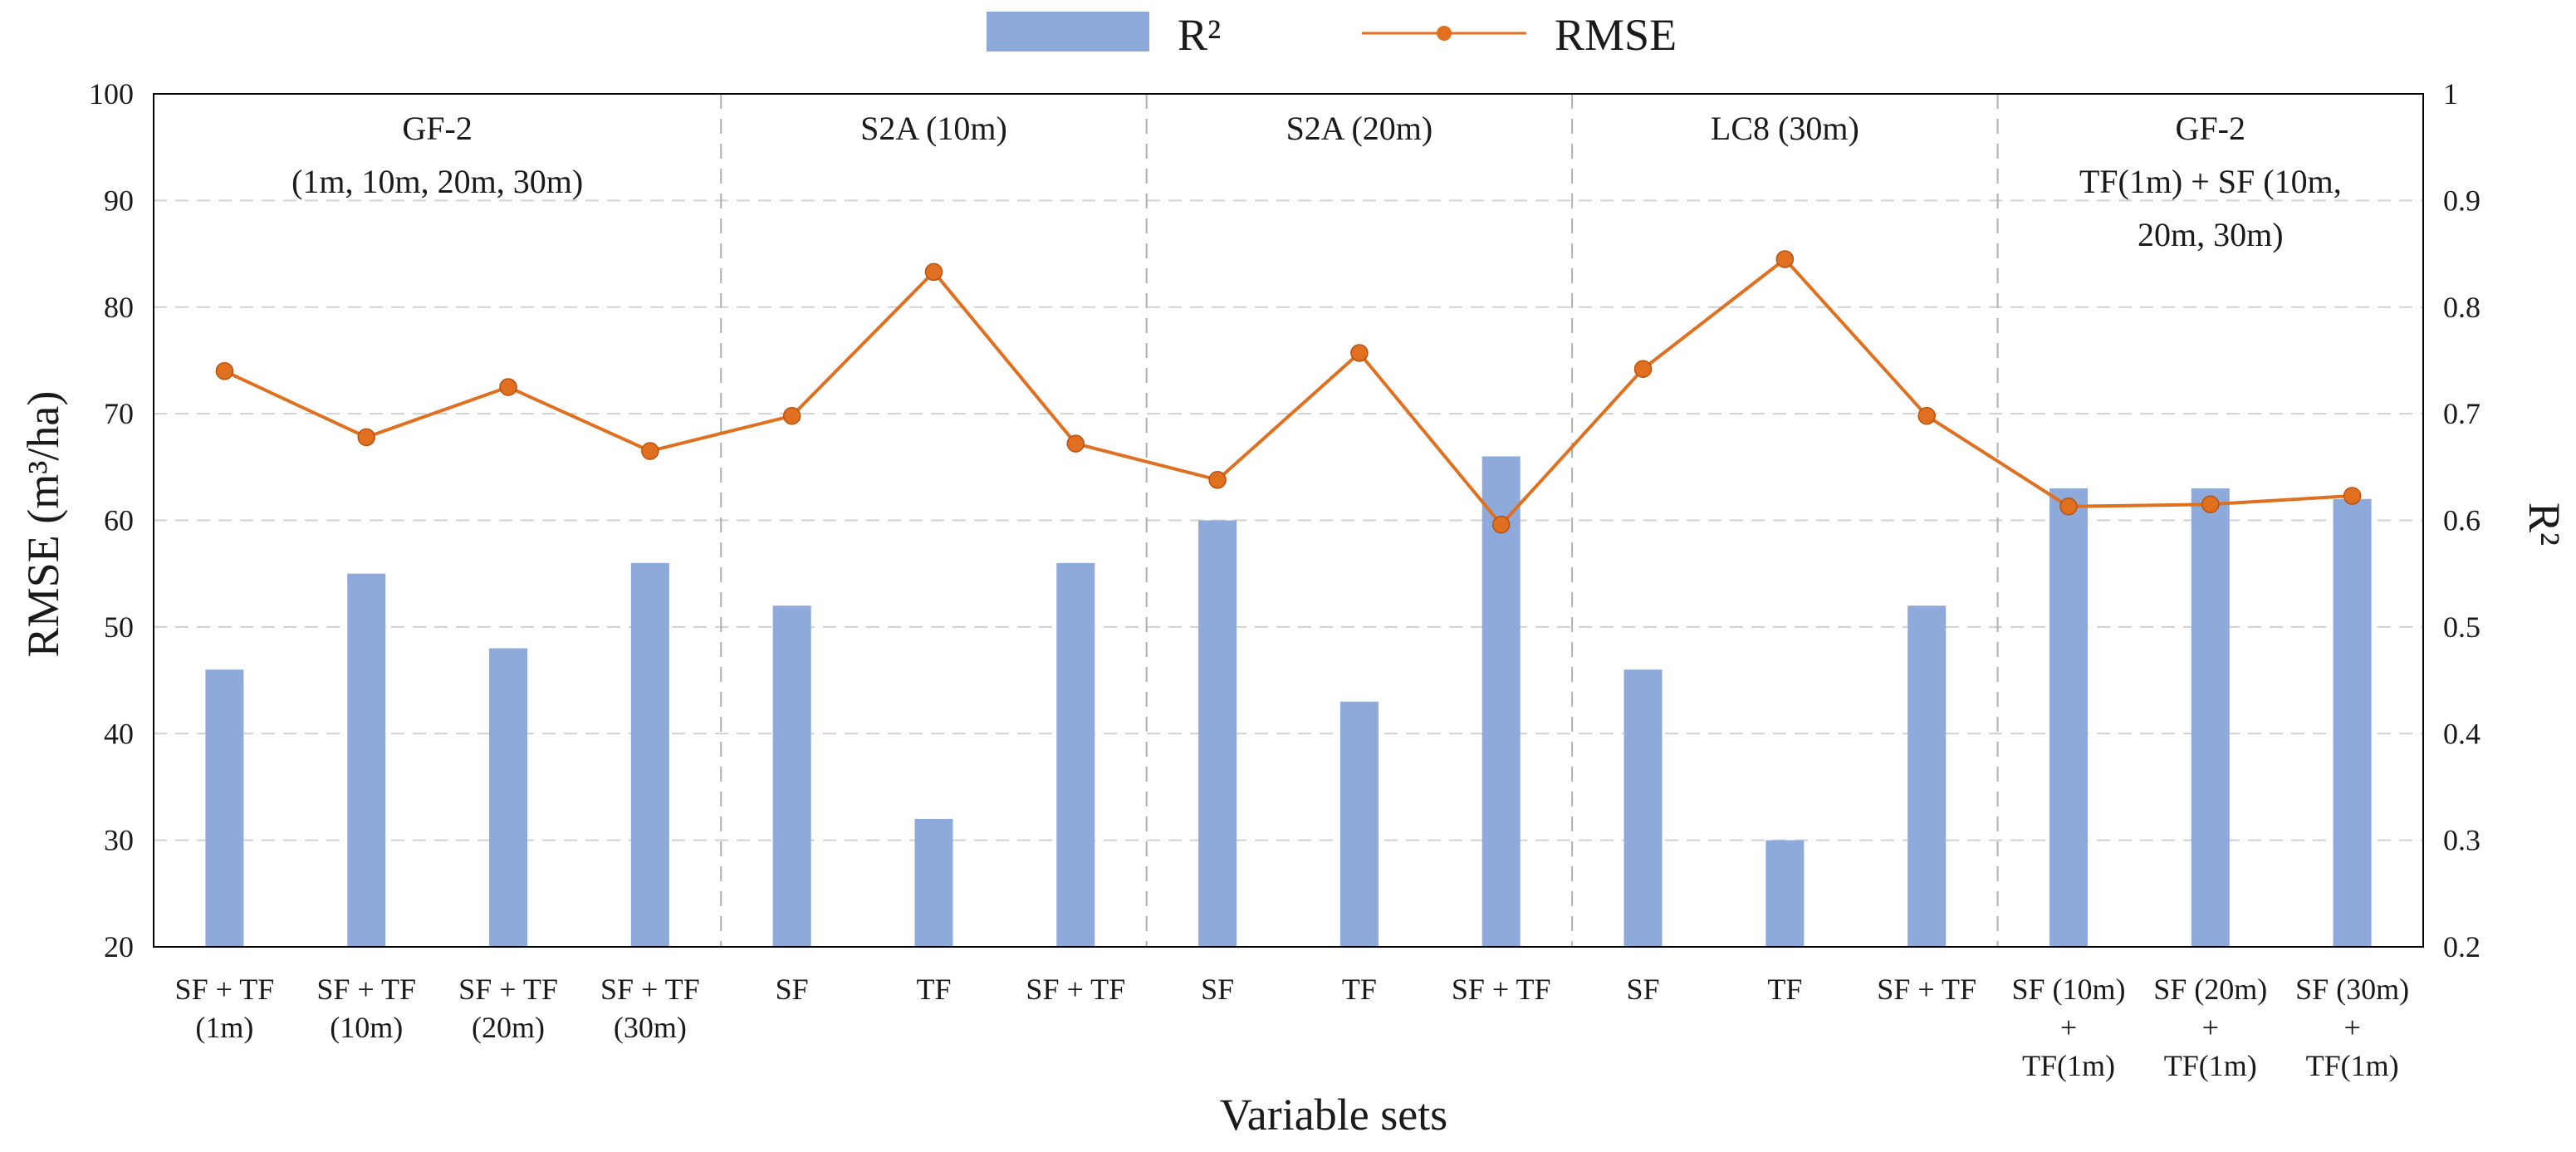 This screenshot has height=1152, width=2576. I want to click on legend-rmse-marker, so click(1445, 33).